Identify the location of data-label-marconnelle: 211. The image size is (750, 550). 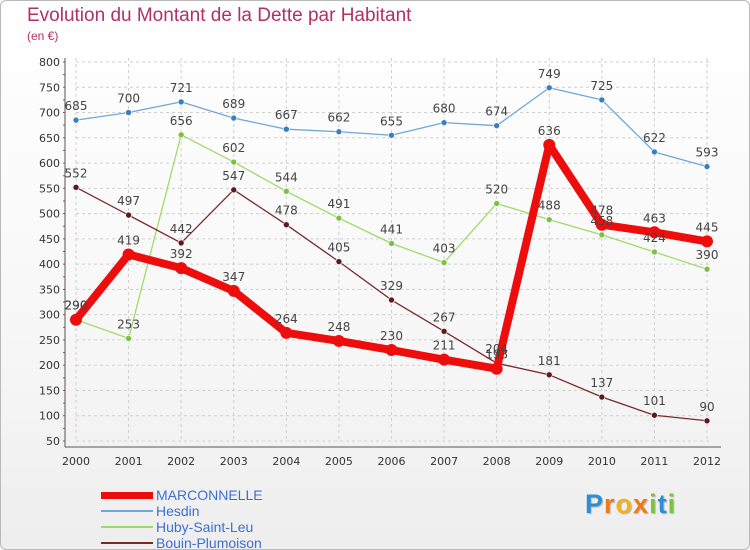
(444, 346).